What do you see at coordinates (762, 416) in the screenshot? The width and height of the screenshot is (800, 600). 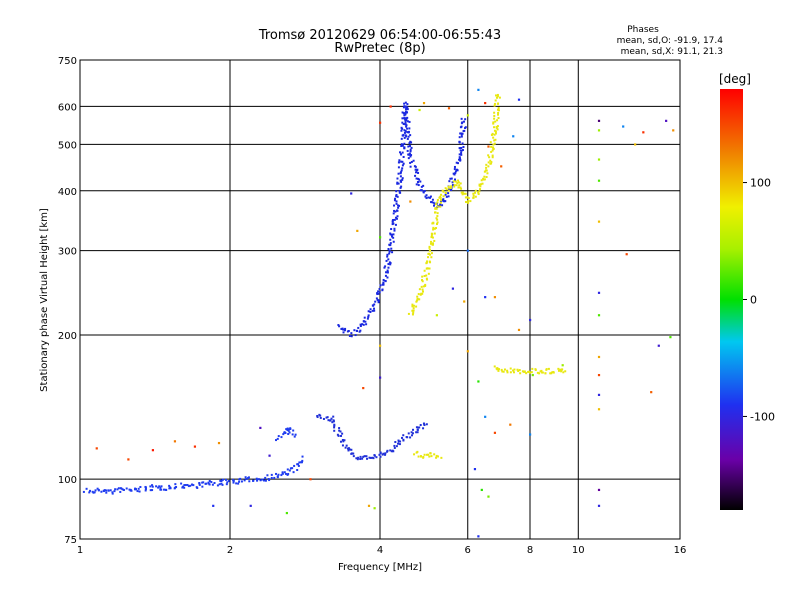 I see `colorbar-tick-label: -100` at bounding box center [762, 416].